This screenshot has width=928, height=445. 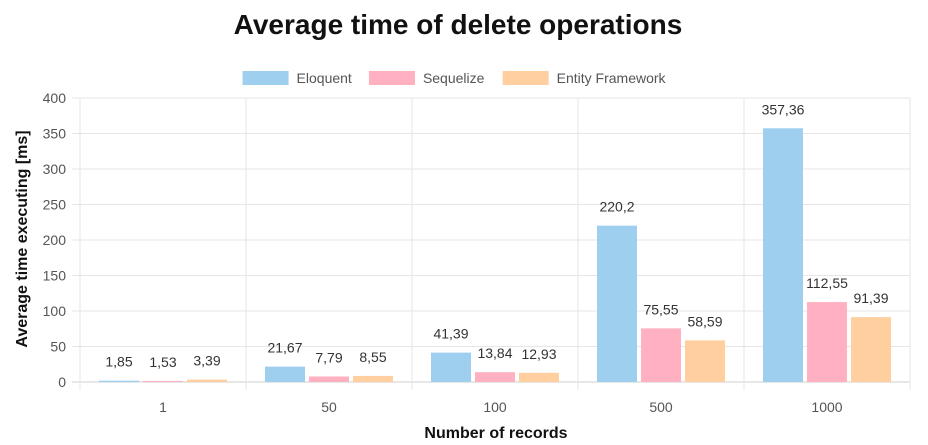 I want to click on legend-label: Sequelize, so click(x=454, y=78).